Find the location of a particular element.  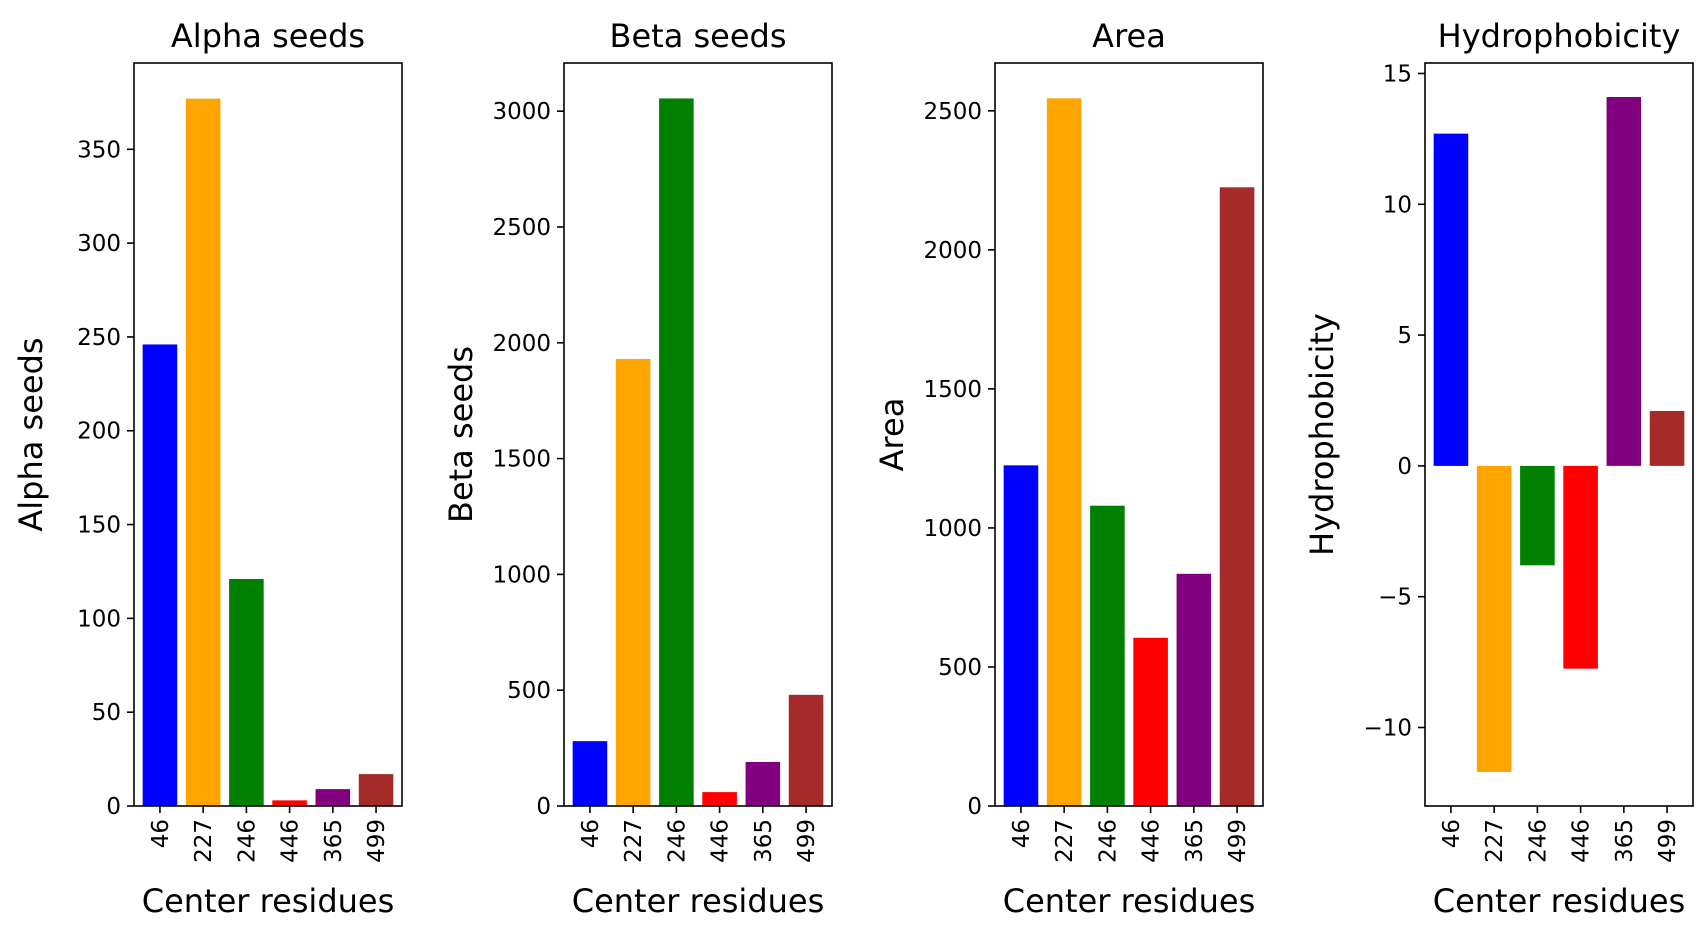

chart-title: Alpha seeds is located at coordinates (268, 36).